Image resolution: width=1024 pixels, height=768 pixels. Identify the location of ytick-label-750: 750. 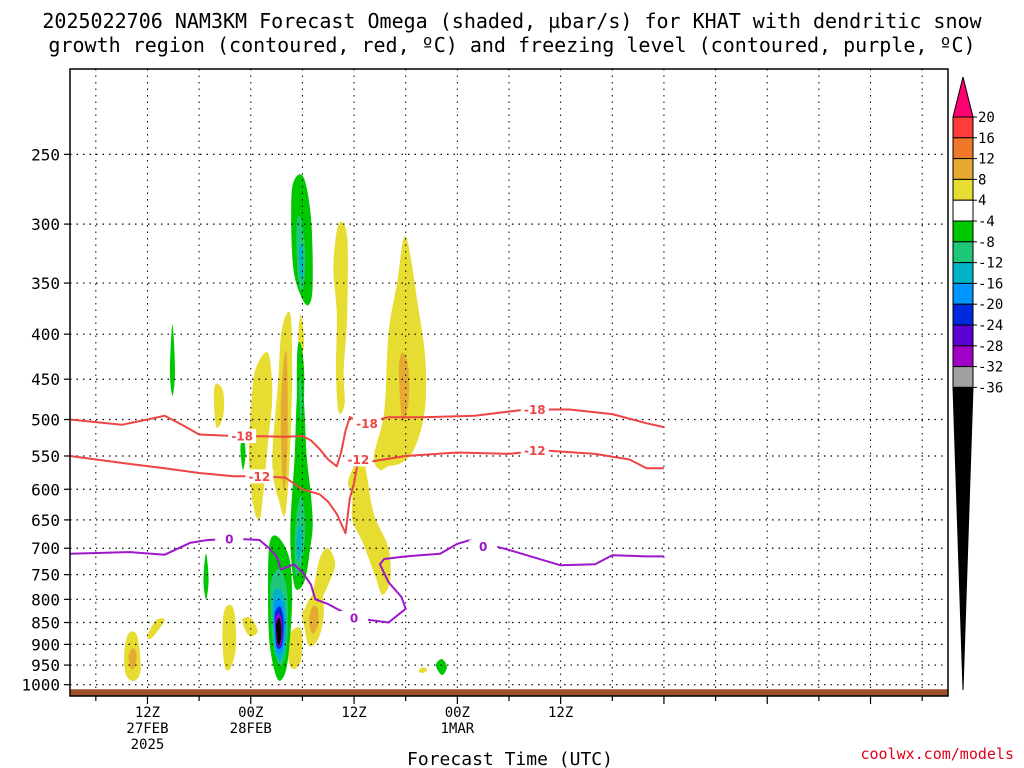
(45, 575).